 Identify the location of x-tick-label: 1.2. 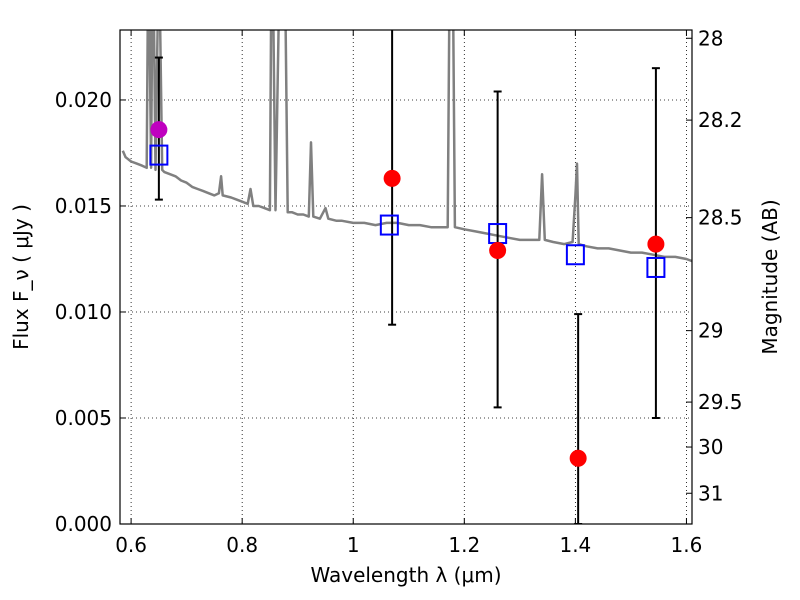
(464, 545).